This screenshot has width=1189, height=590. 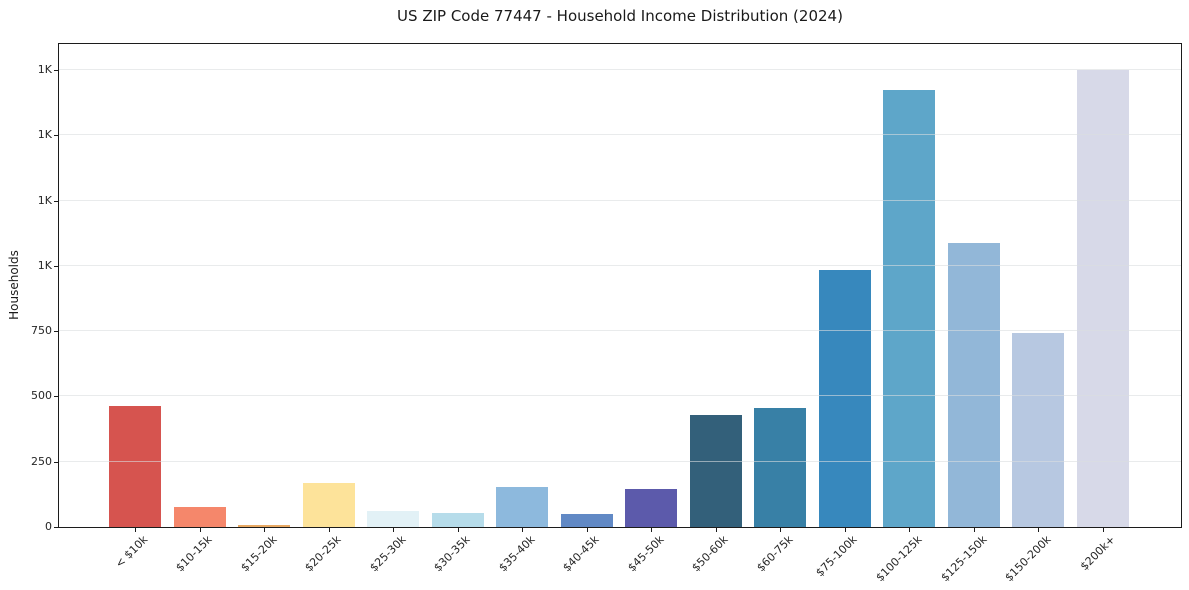 I want to click on x-tick-label: $10-15k, so click(x=194, y=554).